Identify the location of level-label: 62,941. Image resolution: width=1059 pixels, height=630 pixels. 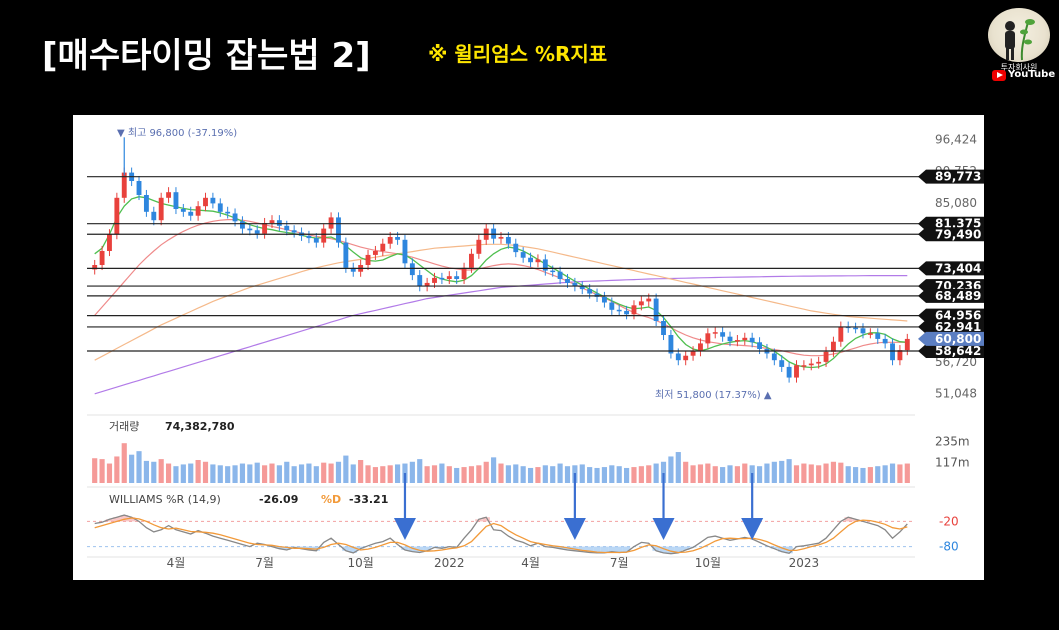
(958, 327).